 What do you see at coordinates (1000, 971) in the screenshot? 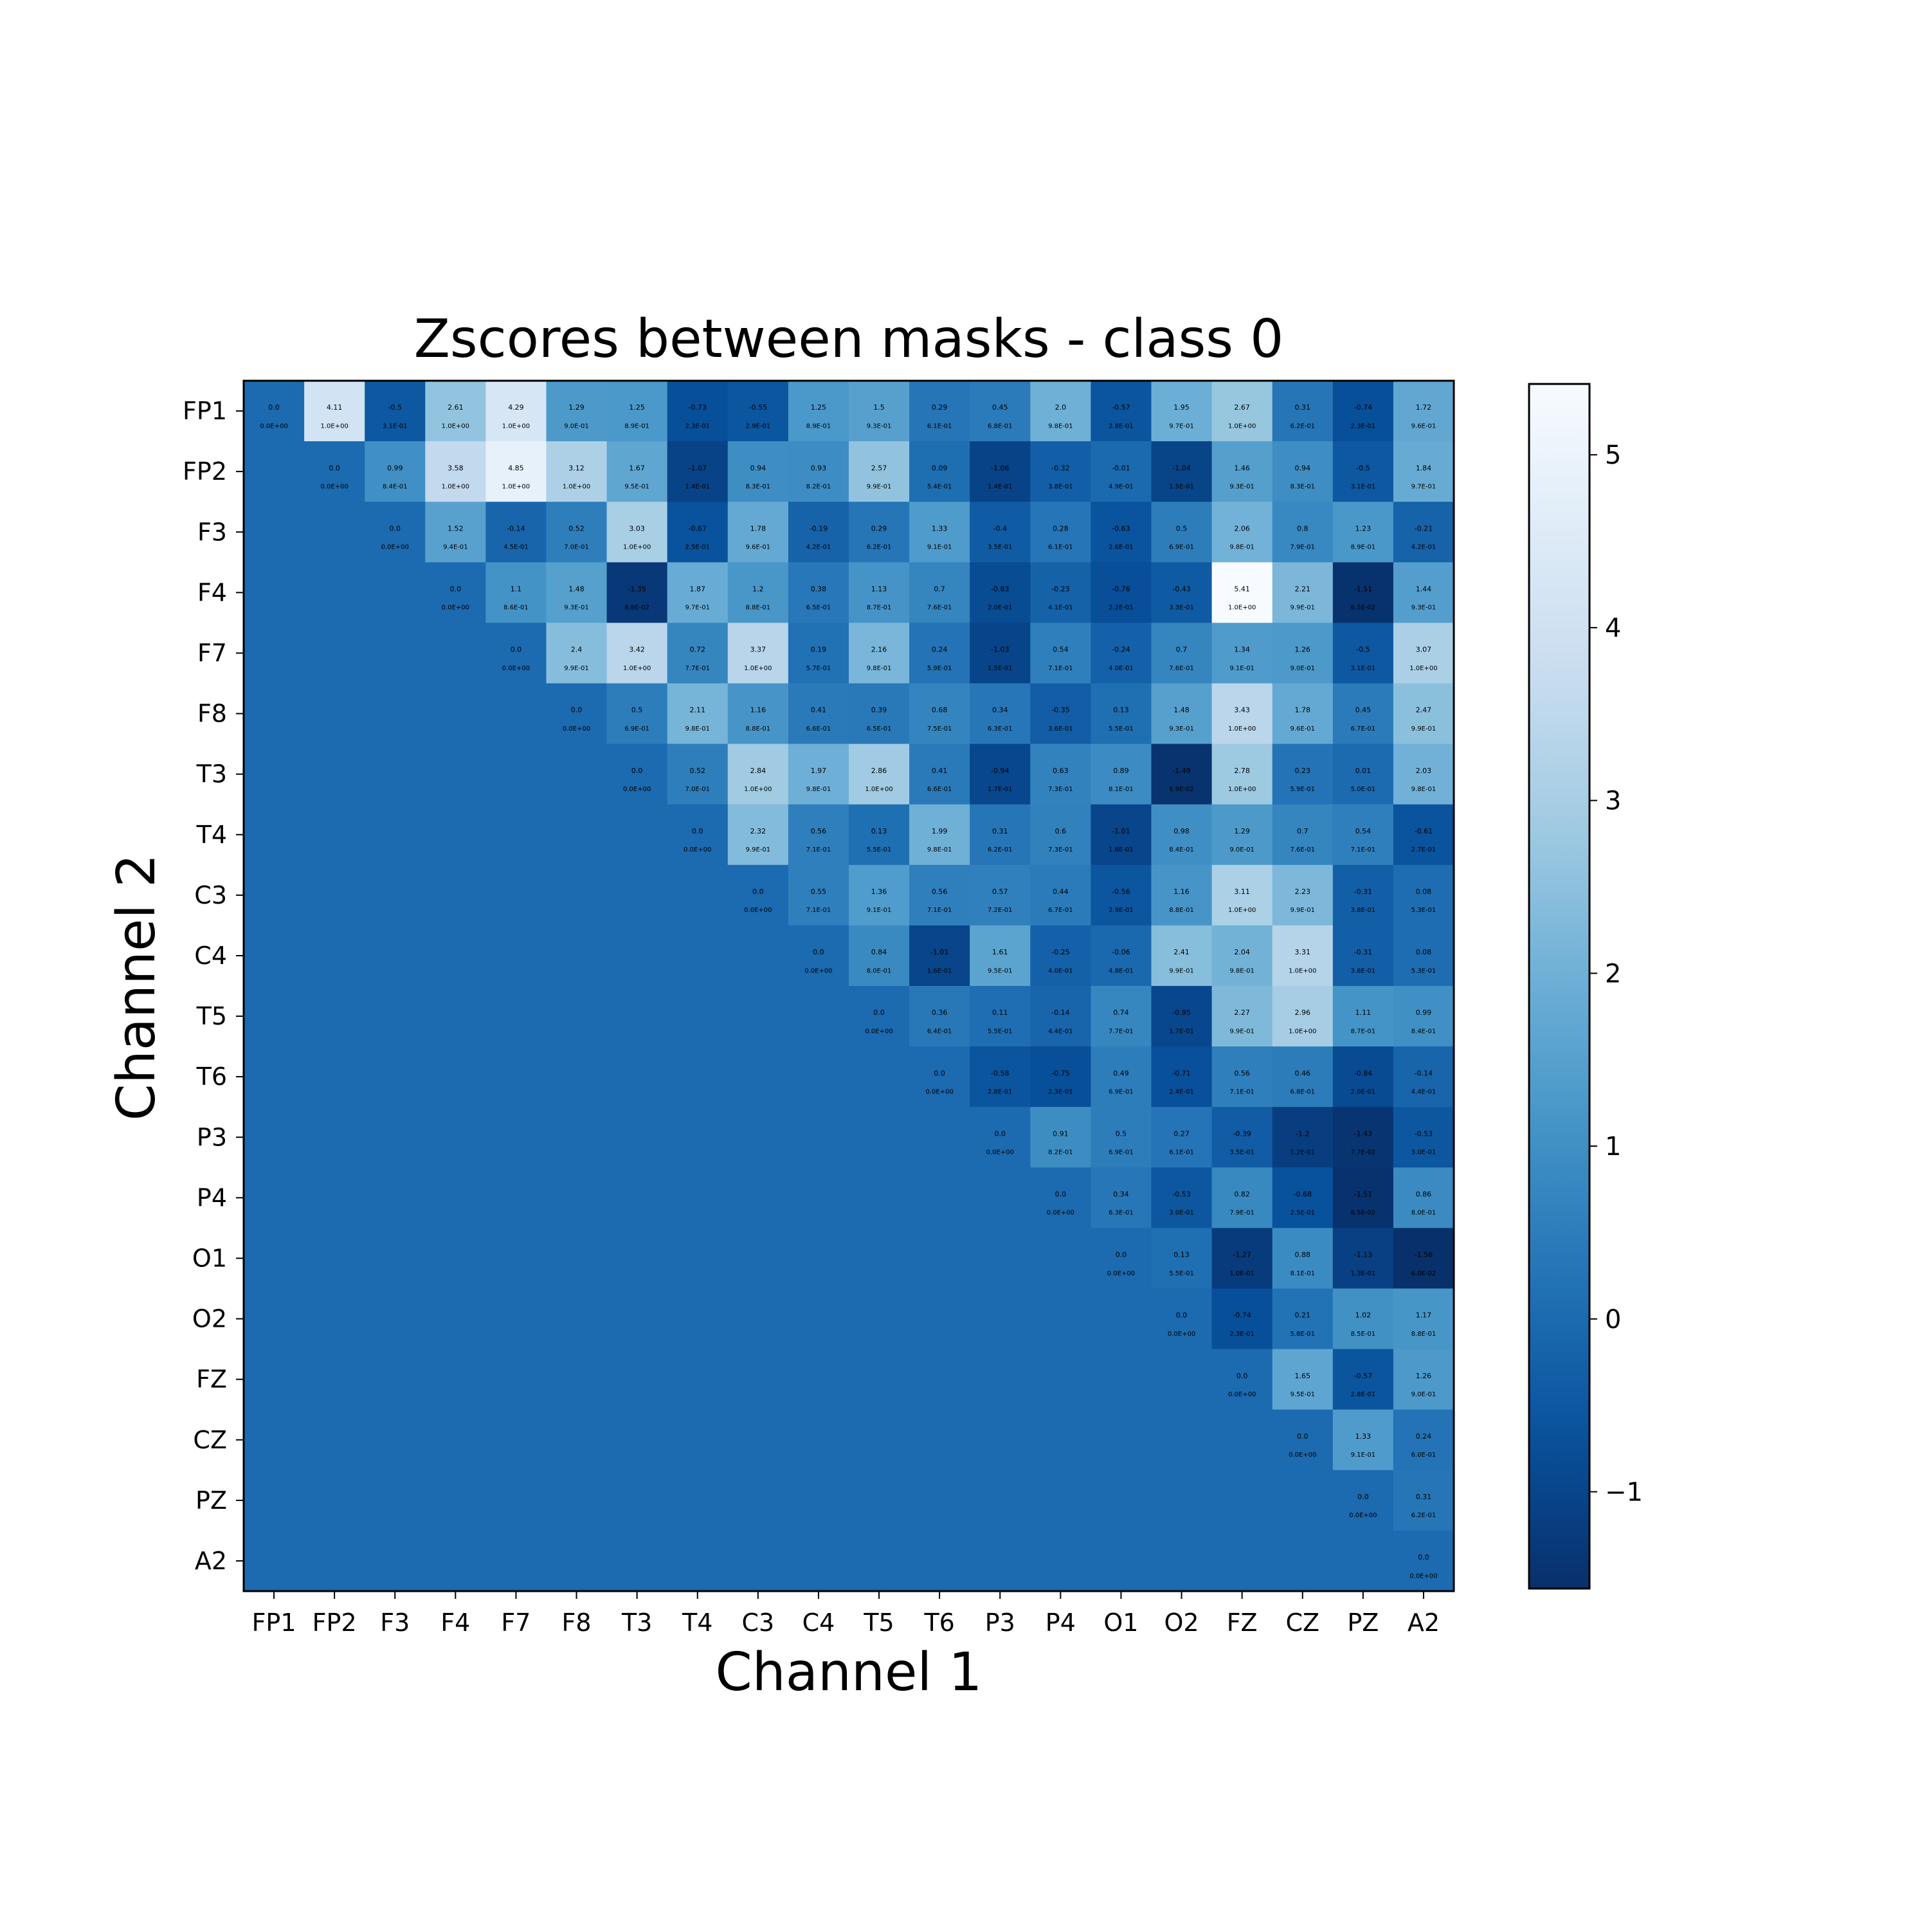
I see `cell-pvalue-label: 9.5E-01` at bounding box center [1000, 971].